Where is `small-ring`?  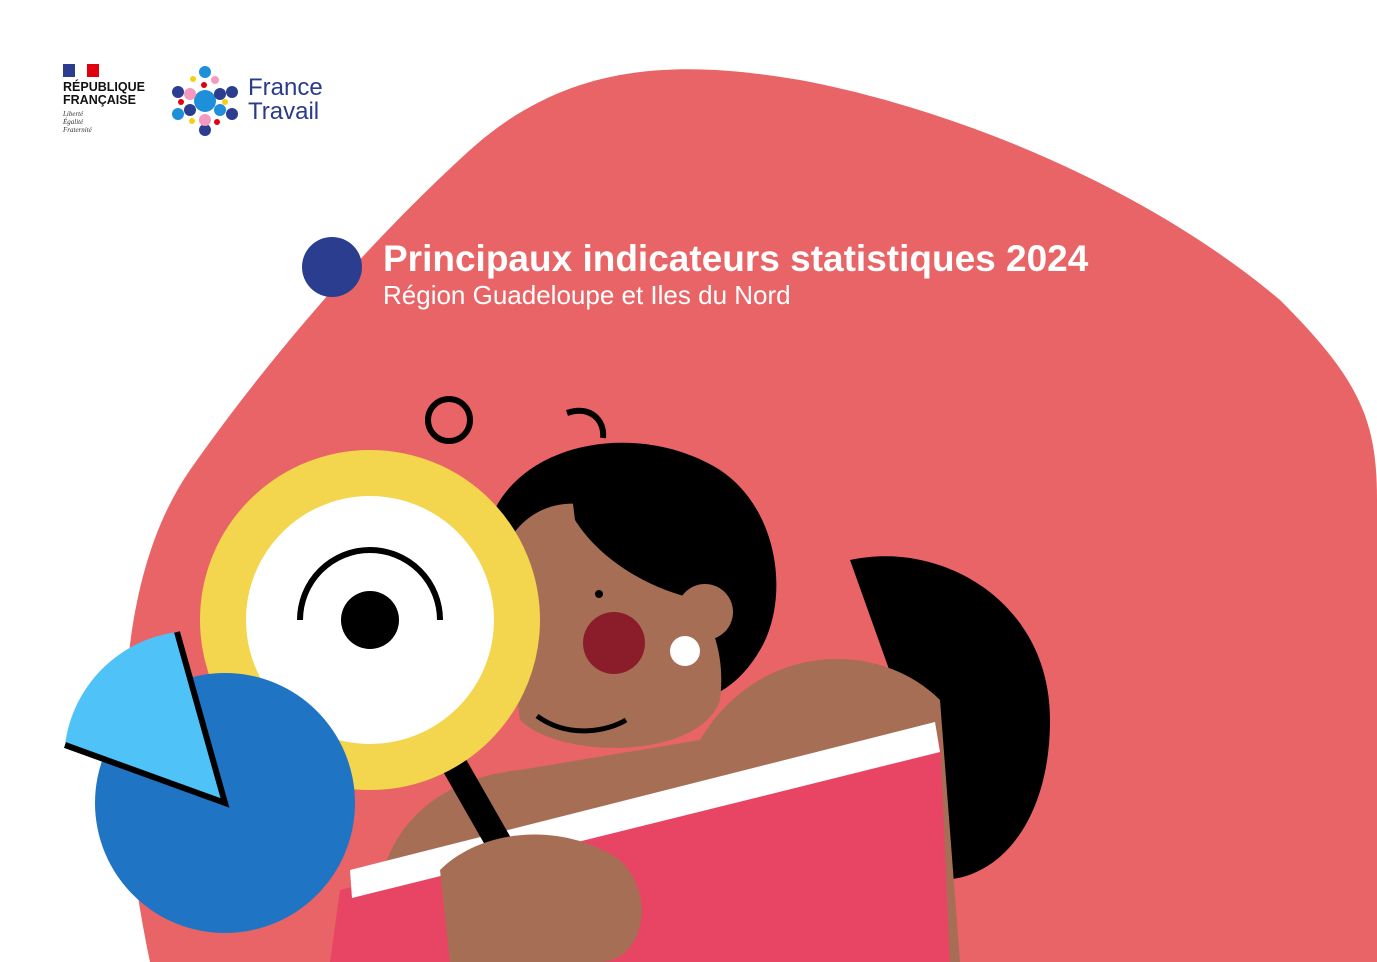
small-ring is located at coordinates (449, 420).